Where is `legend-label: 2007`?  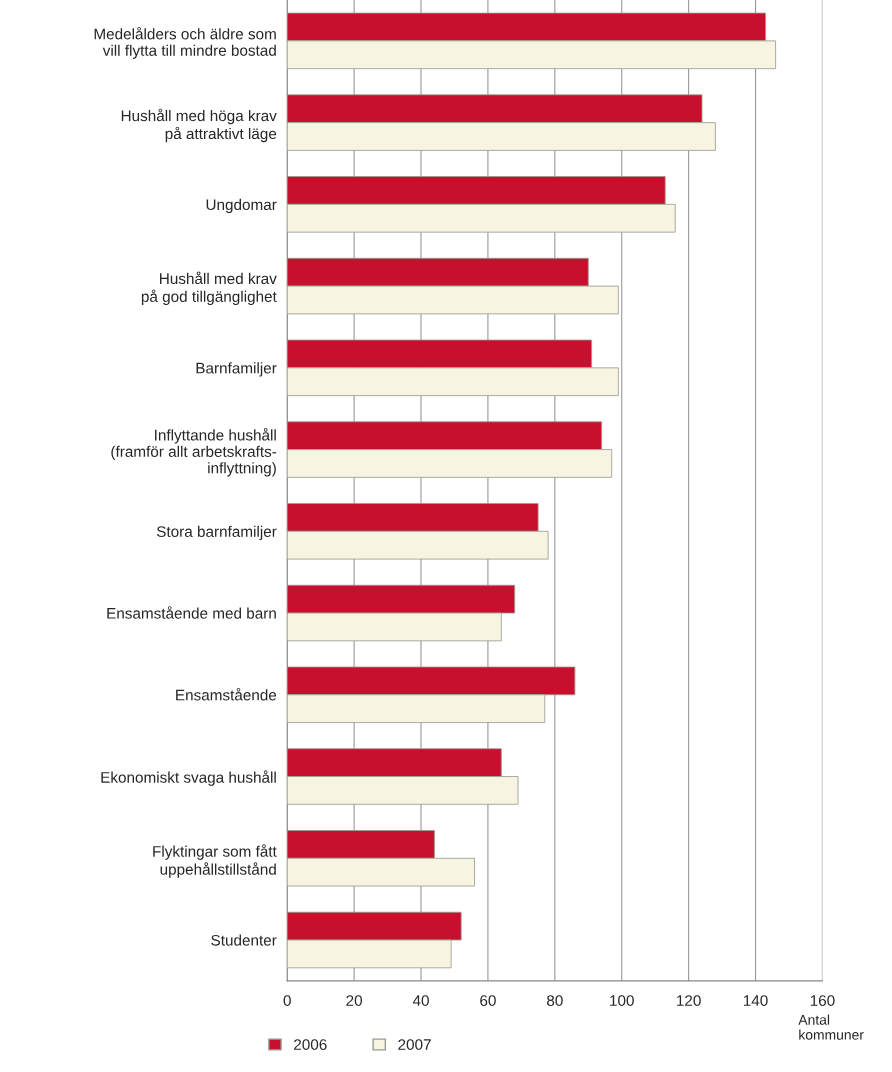 legend-label: 2007 is located at coordinates (414, 1044).